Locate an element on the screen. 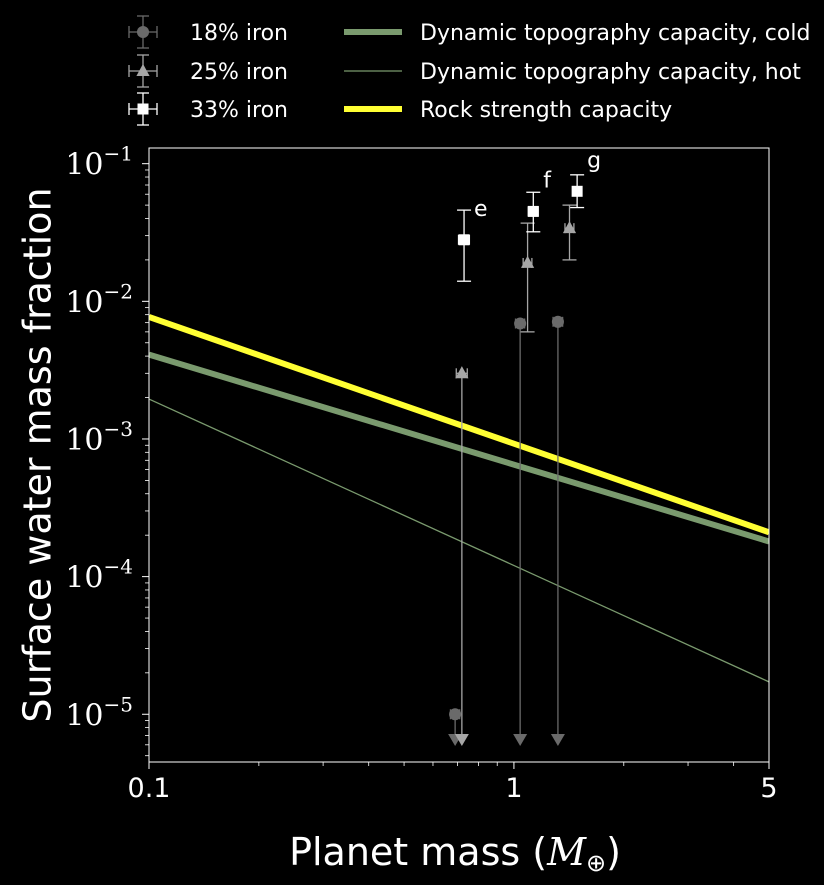 This screenshot has height=885, width=824. y-tick-label-2: 10⁻³ is located at coordinates (99, 437).